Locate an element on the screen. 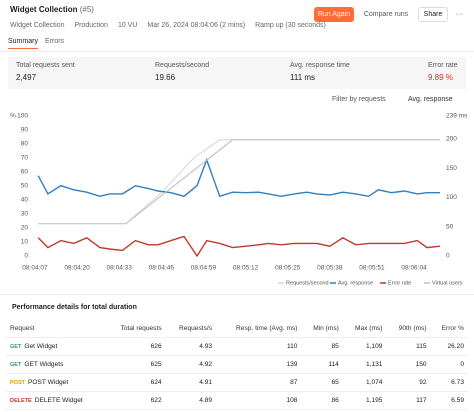 Image resolution: width=474 pixels, height=412 pixels. y2-tick-label: 150 is located at coordinates (451, 168).